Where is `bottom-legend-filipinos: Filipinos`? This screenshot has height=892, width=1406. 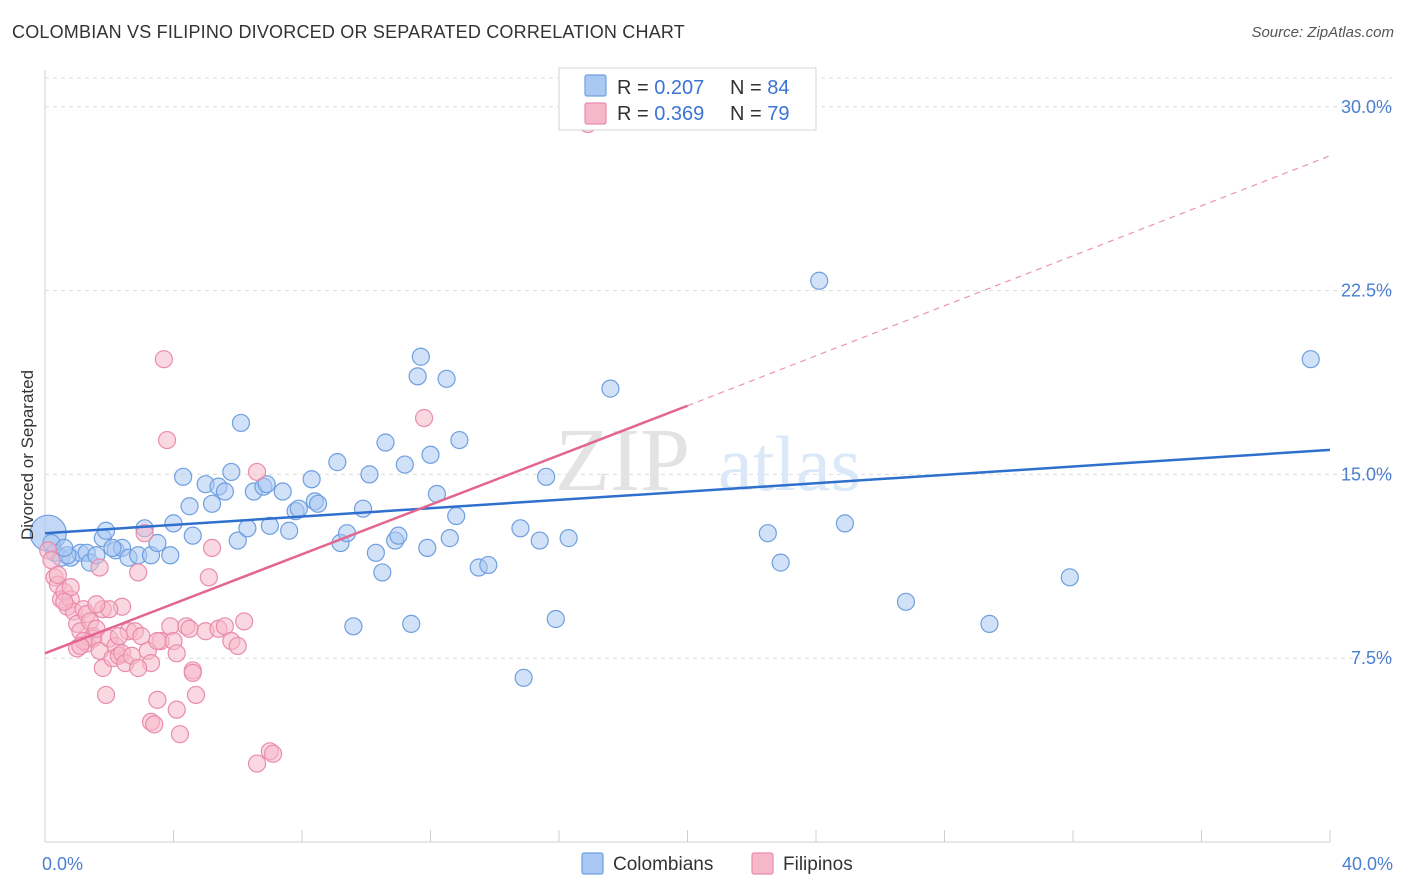
bottom-legend-filipinos: Filipinos is located at coordinates (818, 864).